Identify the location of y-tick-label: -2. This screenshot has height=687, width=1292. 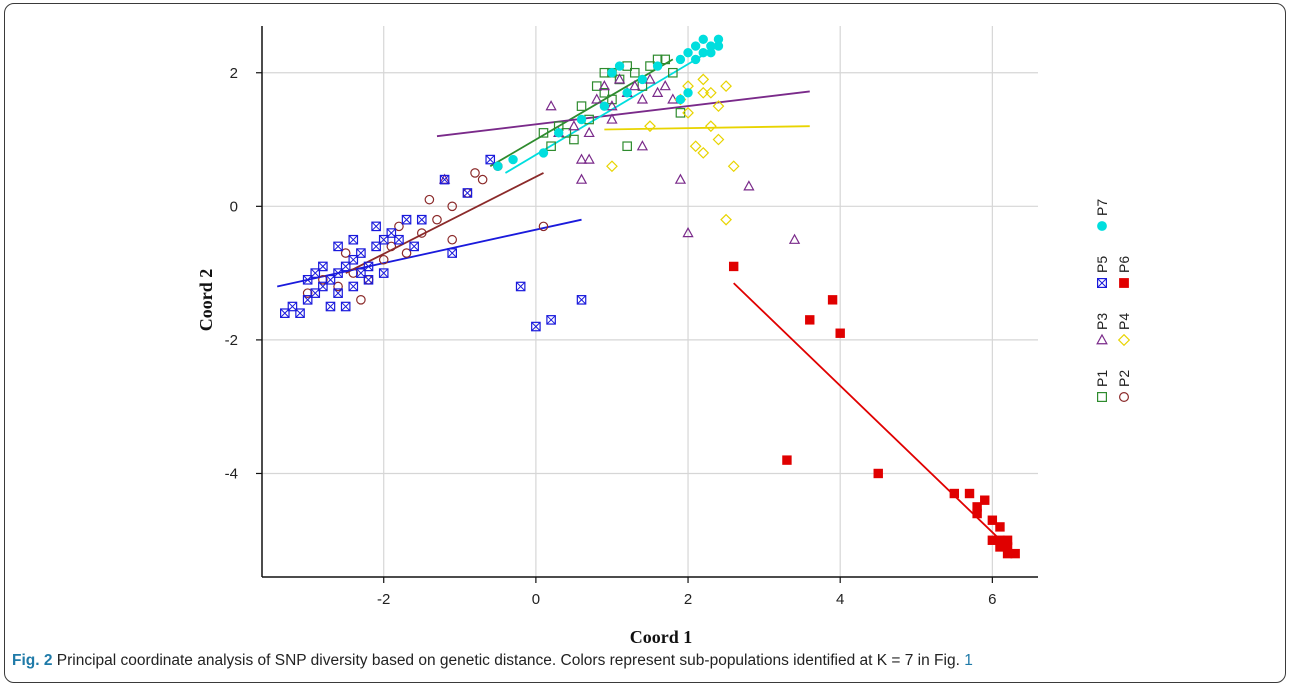
(231, 340).